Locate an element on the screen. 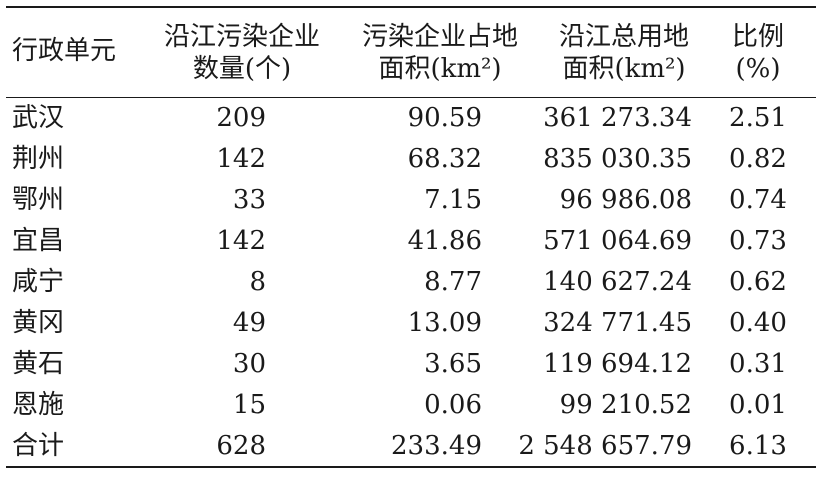 This screenshot has height=480, width=822. header-ratio-line1: 比例 is located at coordinates (758, 37).